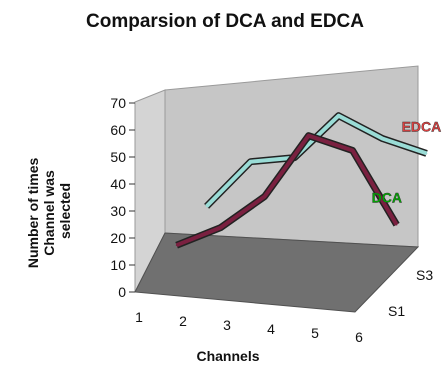 The image size is (447, 369). I want to click on y-axis-title: Number of times Channel was selected, so click(49, 211).